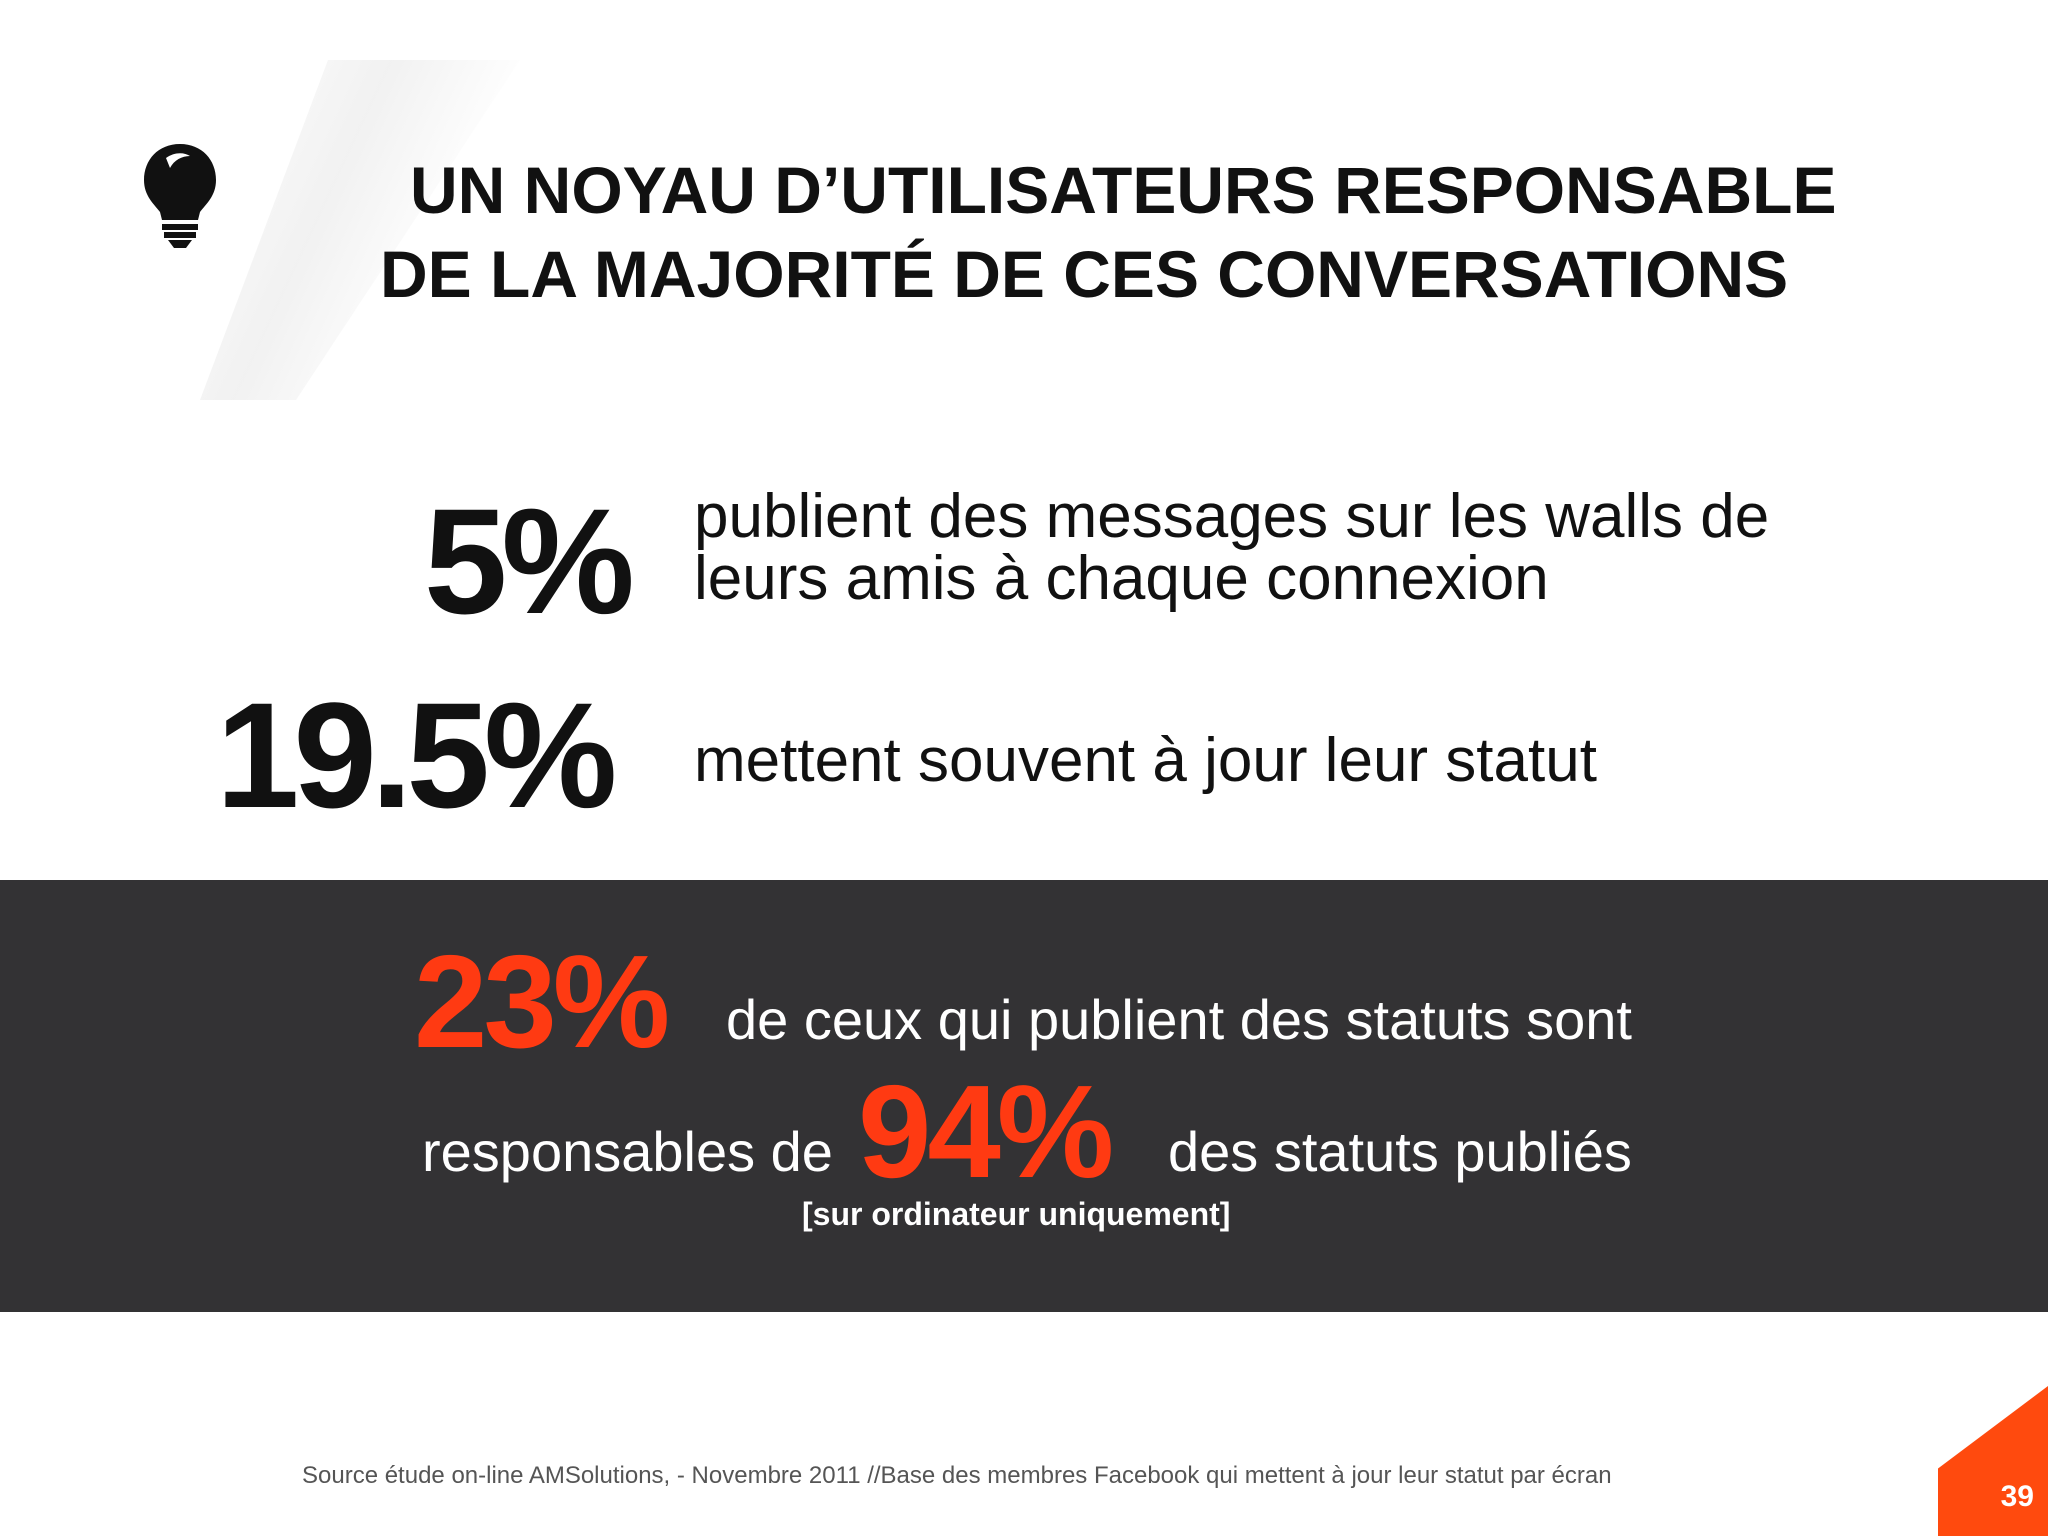 The image size is (2048, 1536). What do you see at coordinates (180, 196) in the screenshot?
I see `lightbulb-icon` at bounding box center [180, 196].